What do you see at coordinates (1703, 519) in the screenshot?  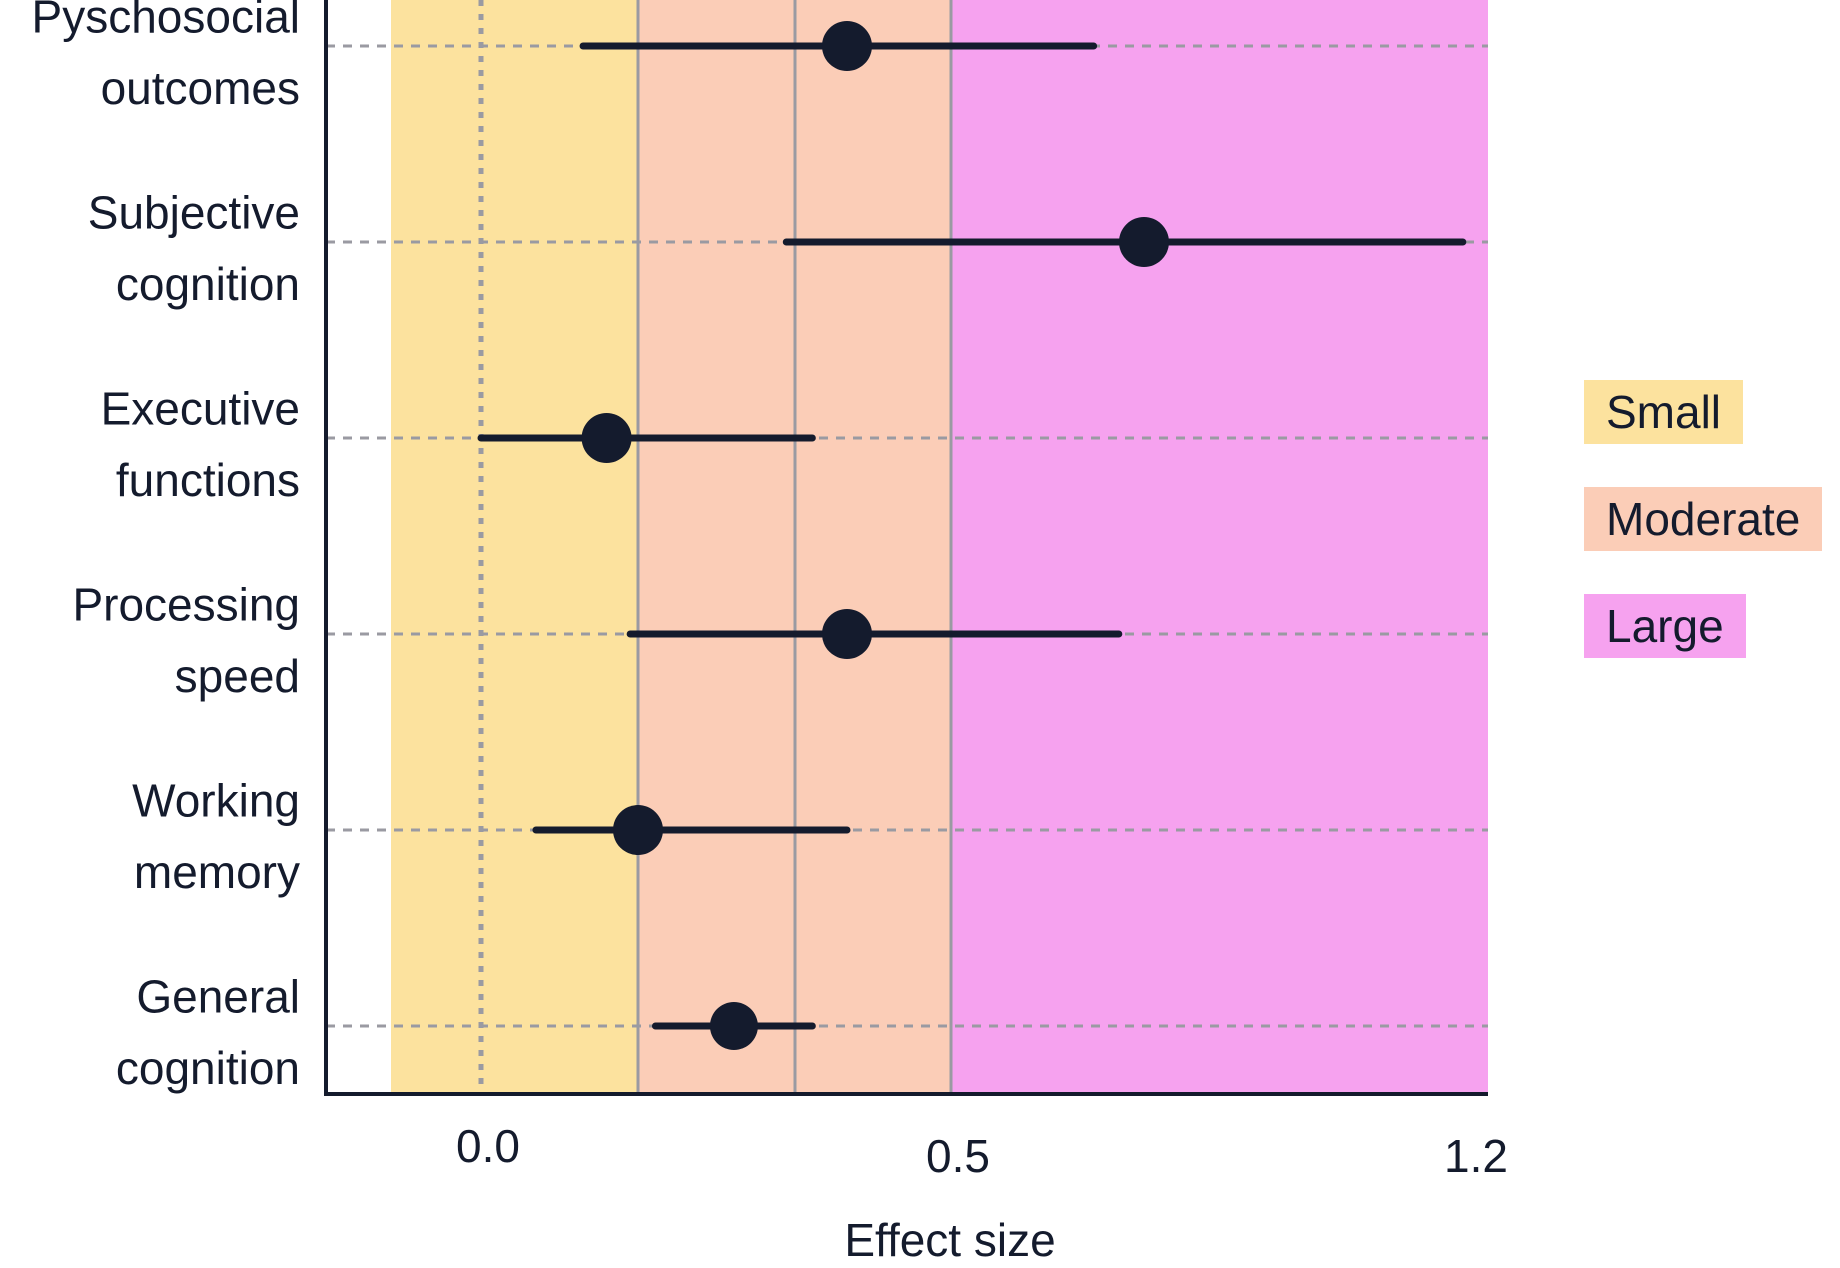 I see `legend-item-moderate: Moderate` at bounding box center [1703, 519].